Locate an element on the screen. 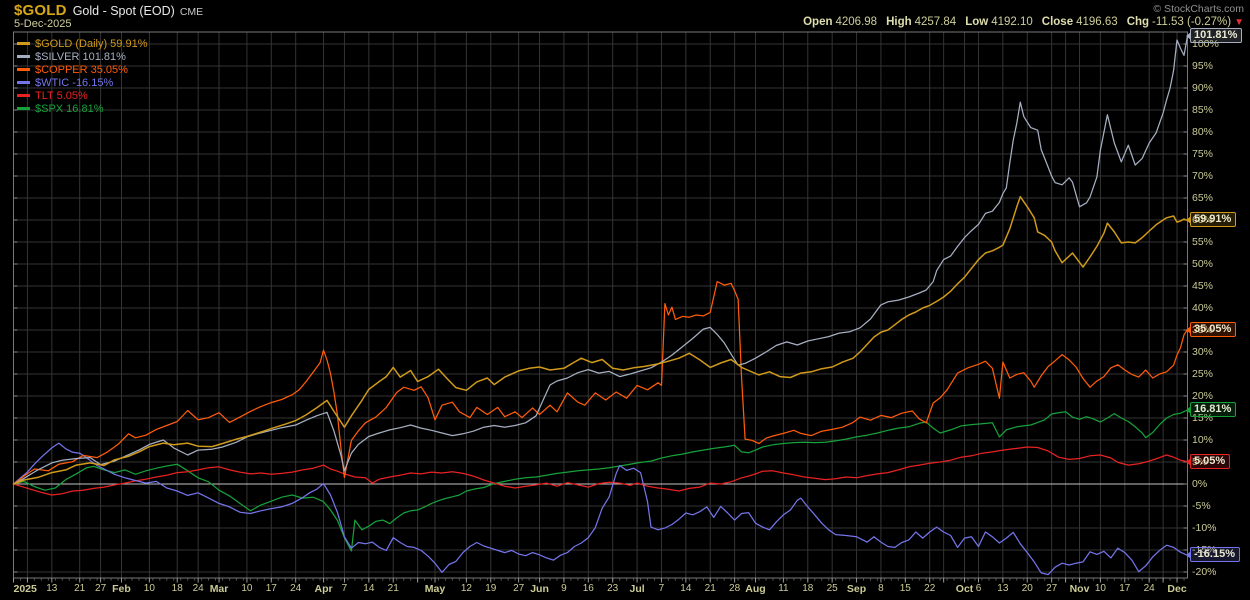 The width and height of the screenshot is (1250, 600). y-axis-label: 10% is located at coordinates (1203, 440).